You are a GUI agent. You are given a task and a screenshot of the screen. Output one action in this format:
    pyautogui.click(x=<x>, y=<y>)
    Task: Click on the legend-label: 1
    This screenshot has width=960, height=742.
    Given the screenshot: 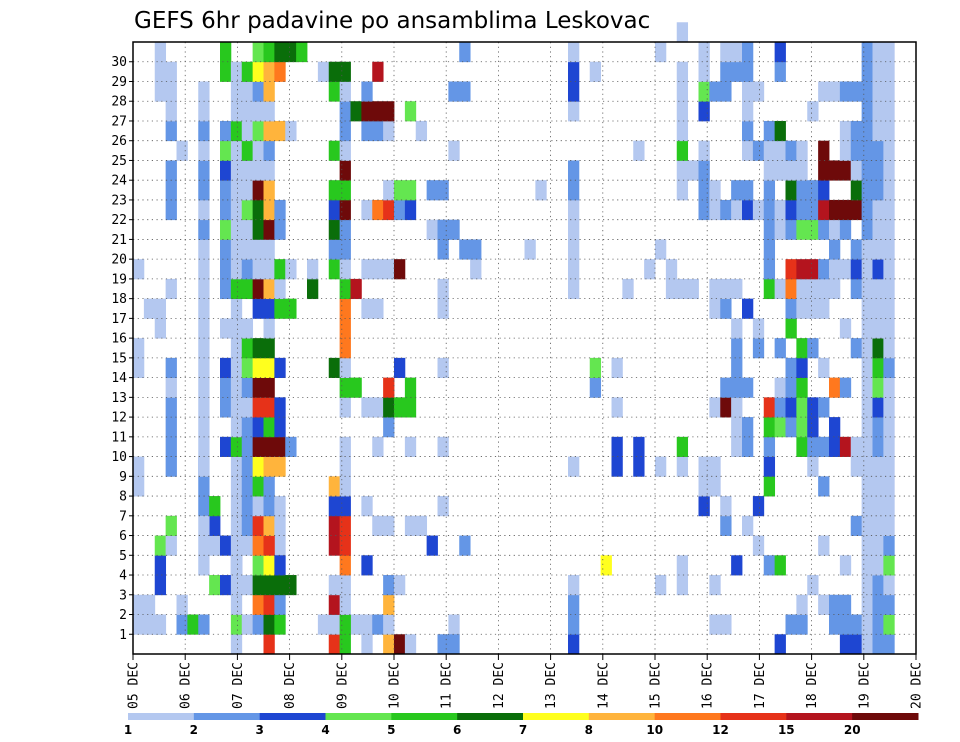 What is the action you would take?
    pyautogui.click(x=128, y=730)
    